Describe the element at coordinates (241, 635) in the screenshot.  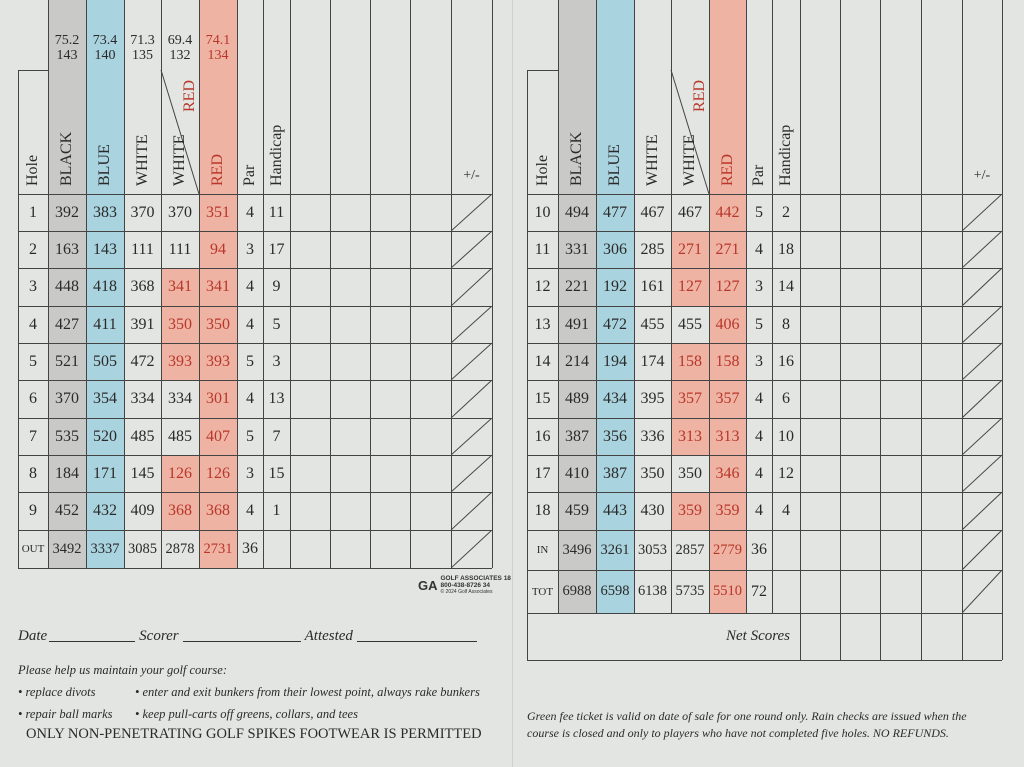
I see `scorer-field` at that location.